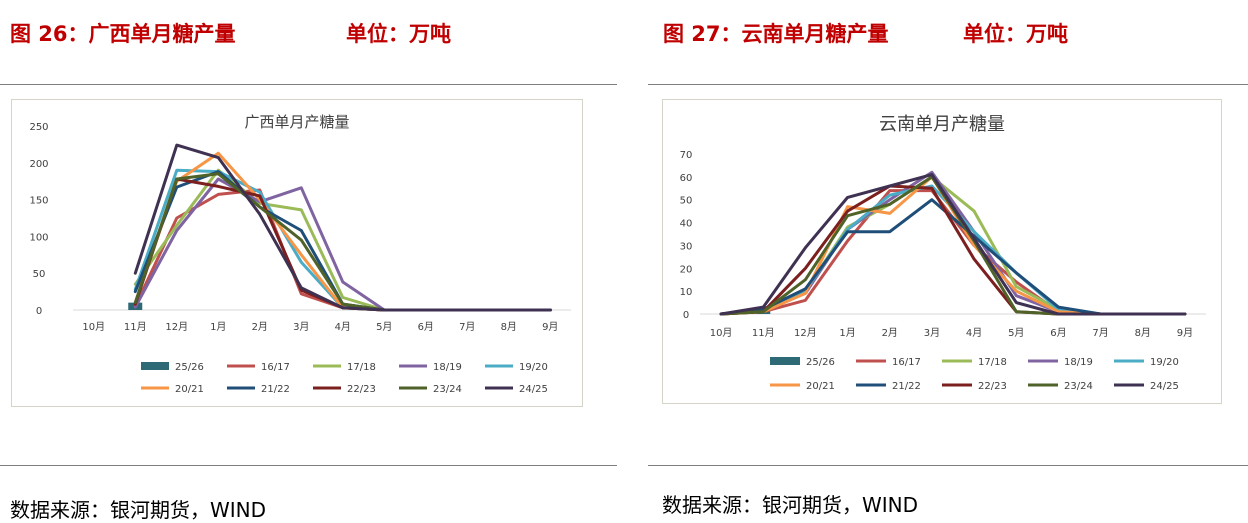  I want to click on y-tick-label: 200, so click(38, 164).